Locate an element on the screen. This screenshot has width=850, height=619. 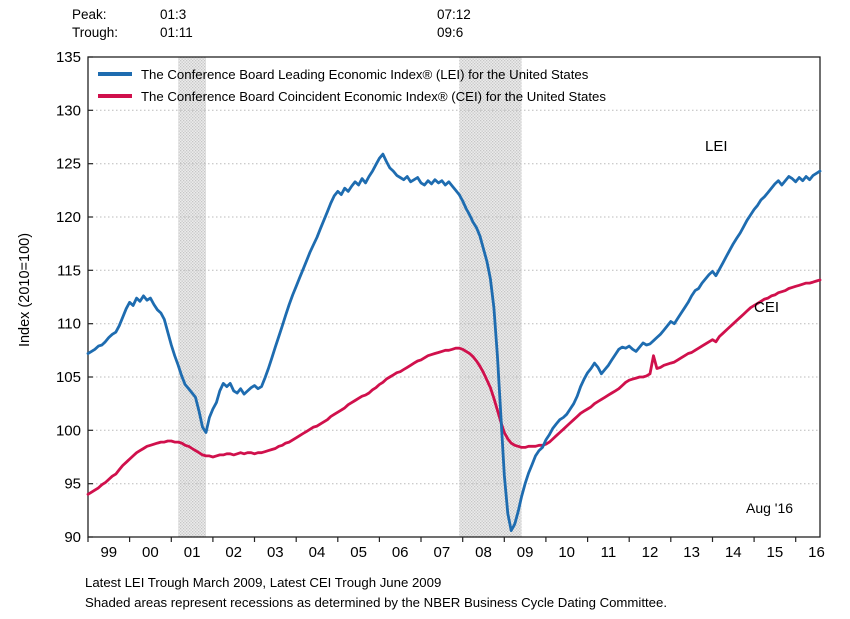
y-tick-label: 115 is located at coordinates (69, 270).